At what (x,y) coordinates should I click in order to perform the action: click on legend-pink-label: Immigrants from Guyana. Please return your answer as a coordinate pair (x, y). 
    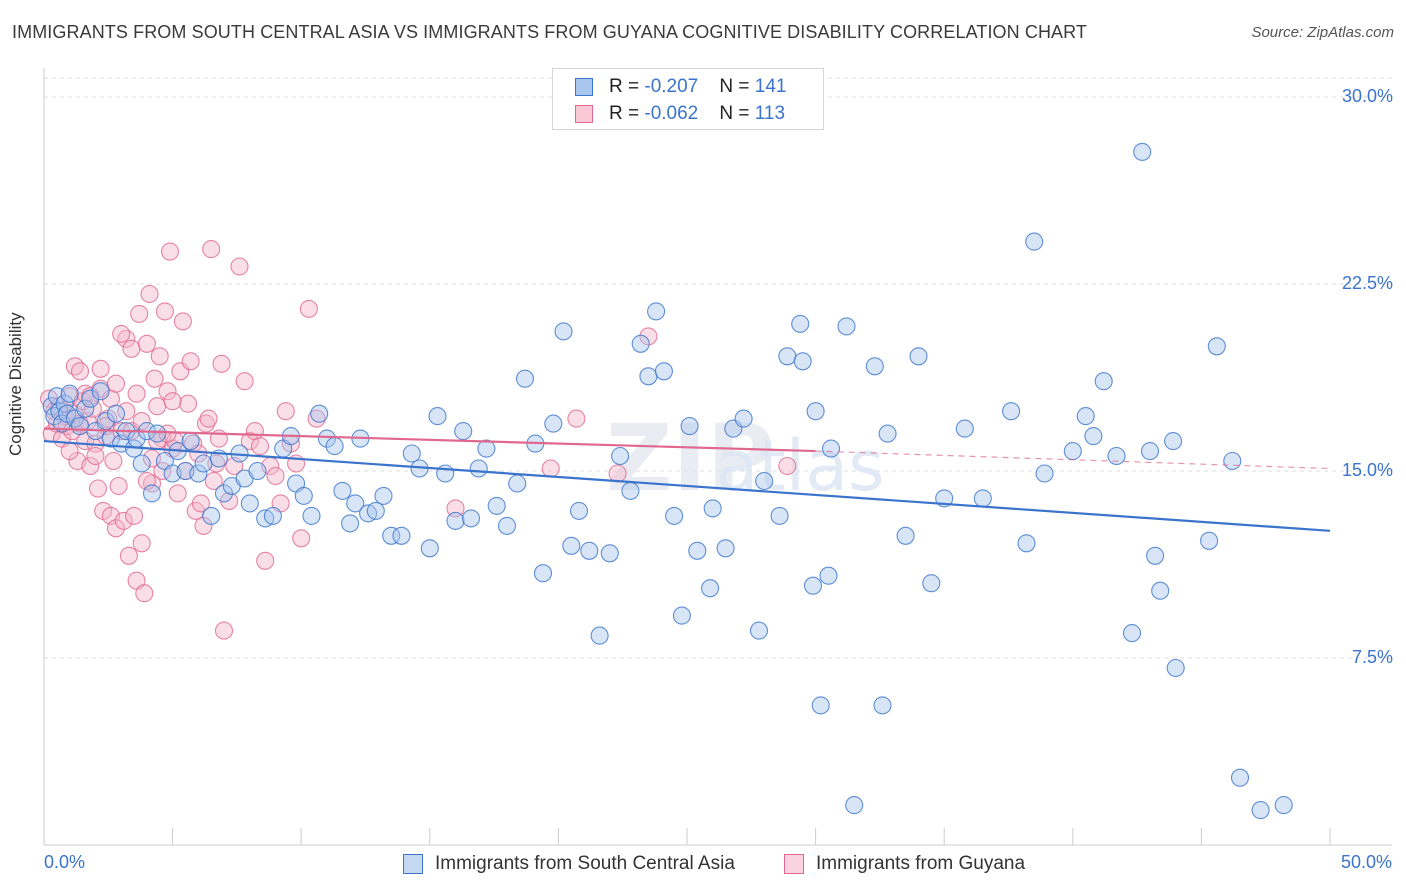
    Looking at the image, I should click on (921, 863).